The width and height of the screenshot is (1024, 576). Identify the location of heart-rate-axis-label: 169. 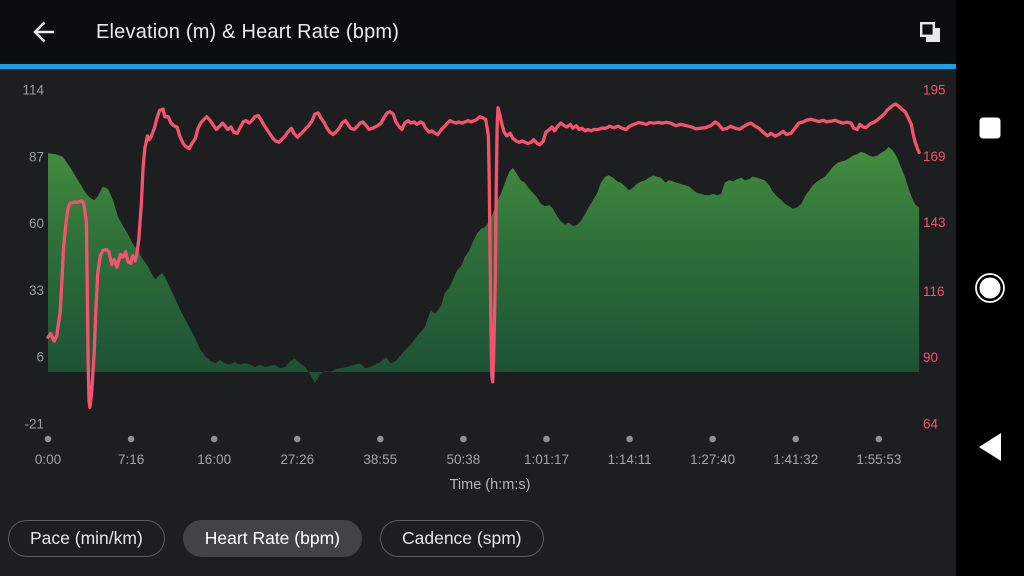
(934, 156).